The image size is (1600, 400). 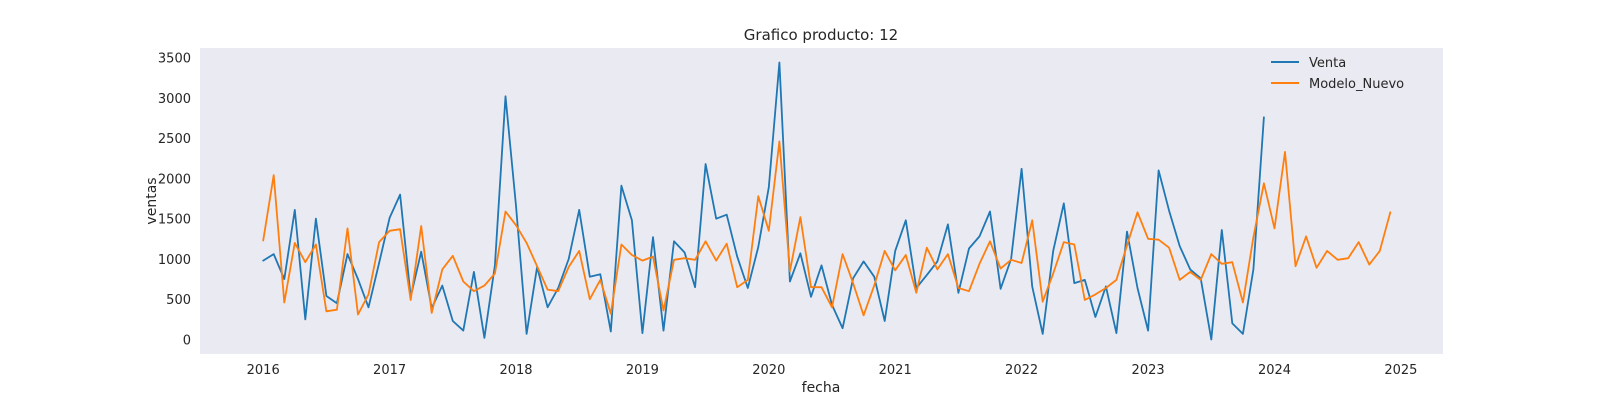 What do you see at coordinates (1274, 370) in the screenshot?
I see `x-tick-label: 2024` at bounding box center [1274, 370].